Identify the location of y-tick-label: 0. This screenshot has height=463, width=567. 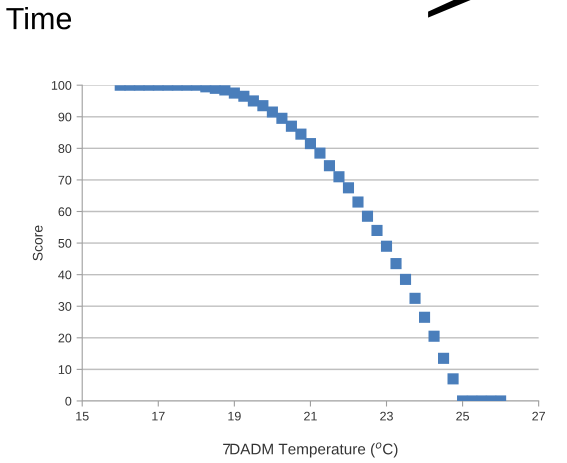
(68, 401).